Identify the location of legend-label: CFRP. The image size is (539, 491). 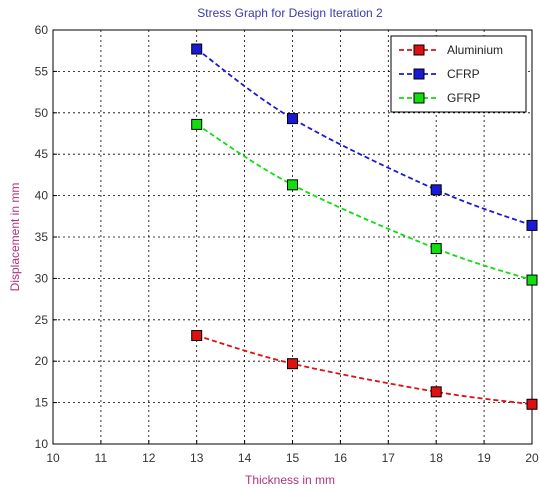
(463, 74).